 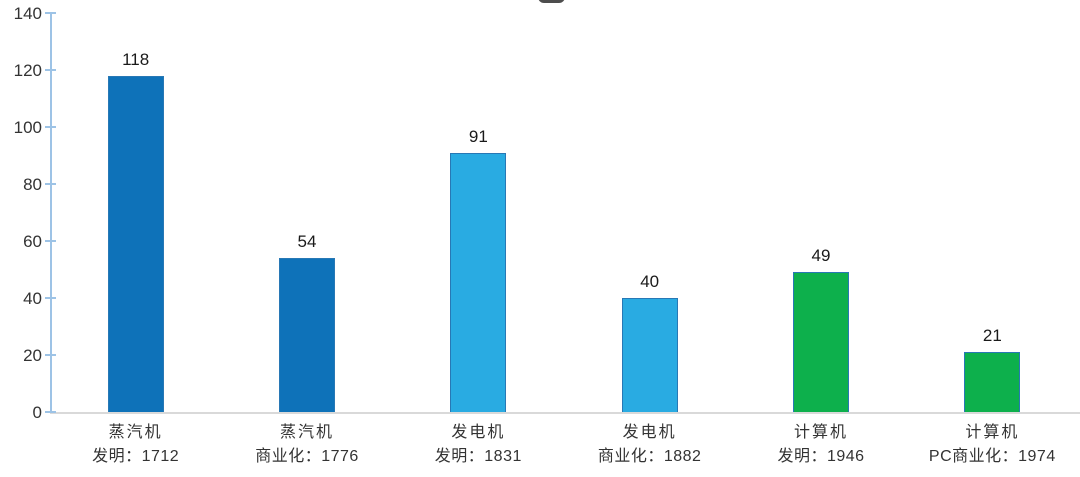 What do you see at coordinates (821, 456) in the screenshot?
I see `category-year: 发明：1946` at bounding box center [821, 456].